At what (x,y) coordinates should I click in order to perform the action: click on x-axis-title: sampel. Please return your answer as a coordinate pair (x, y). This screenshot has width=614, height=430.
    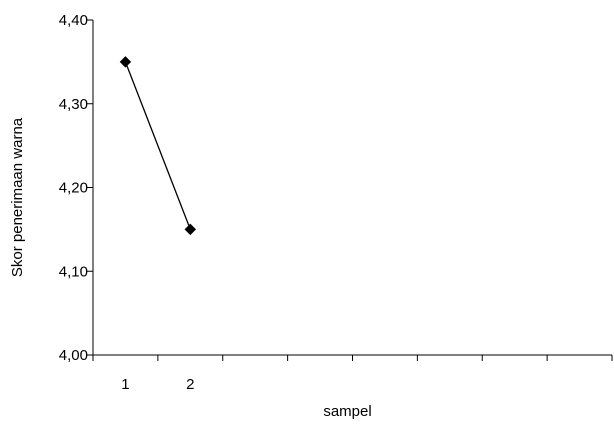
    Looking at the image, I should click on (347, 411).